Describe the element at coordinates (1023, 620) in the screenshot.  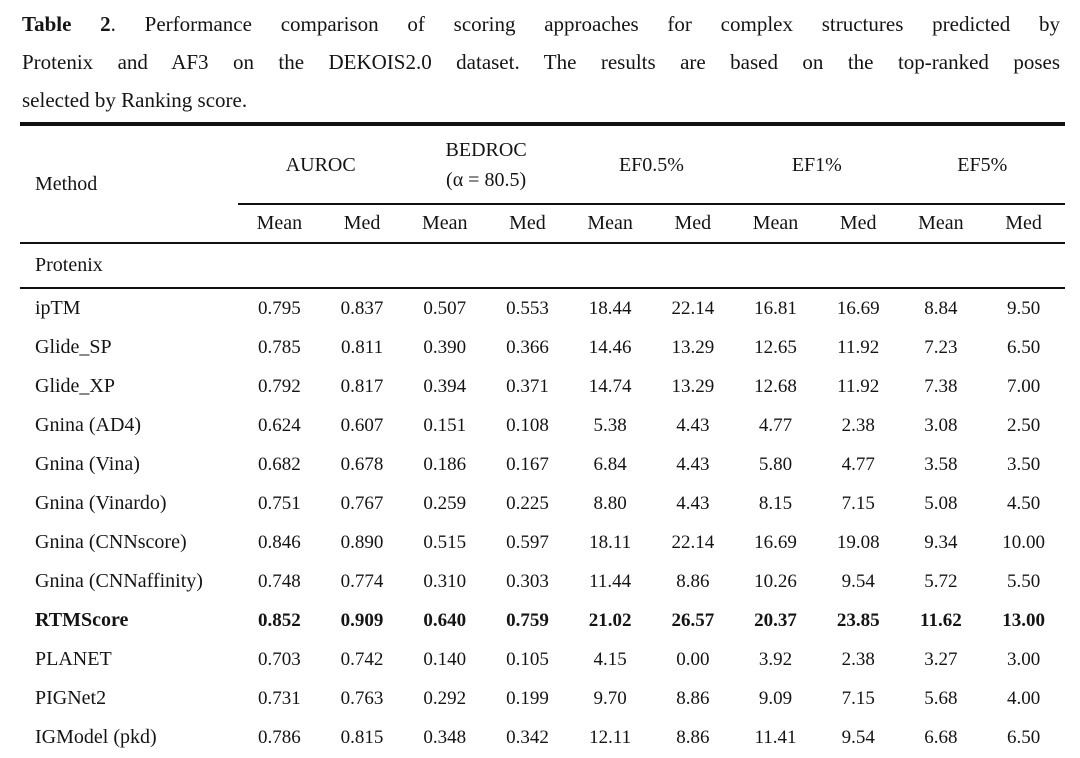
I see `value-cell: 13.00` at that location.